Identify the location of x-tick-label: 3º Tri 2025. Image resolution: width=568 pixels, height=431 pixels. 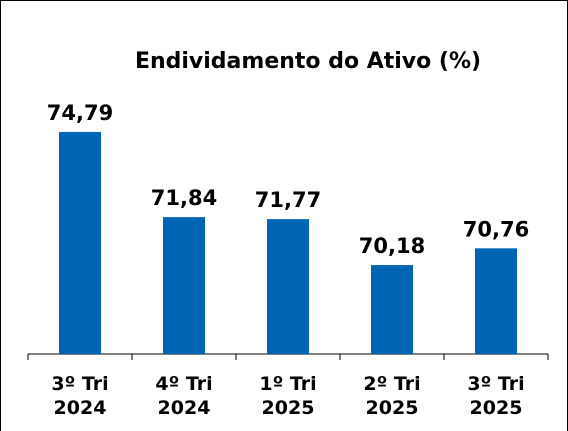
(496, 396).